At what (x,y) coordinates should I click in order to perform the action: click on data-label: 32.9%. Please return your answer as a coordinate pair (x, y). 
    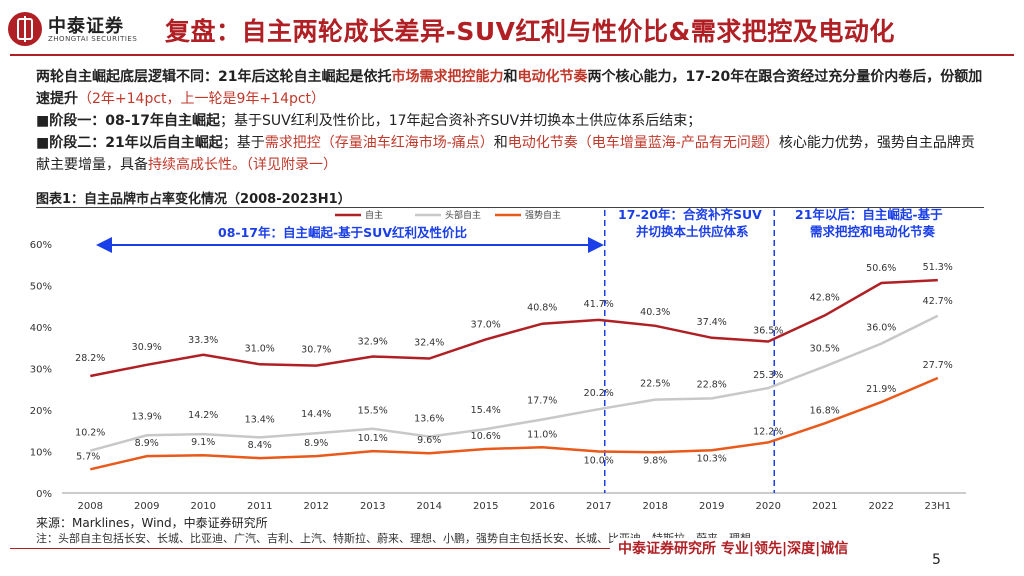
    Looking at the image, I should click on (373, 341).